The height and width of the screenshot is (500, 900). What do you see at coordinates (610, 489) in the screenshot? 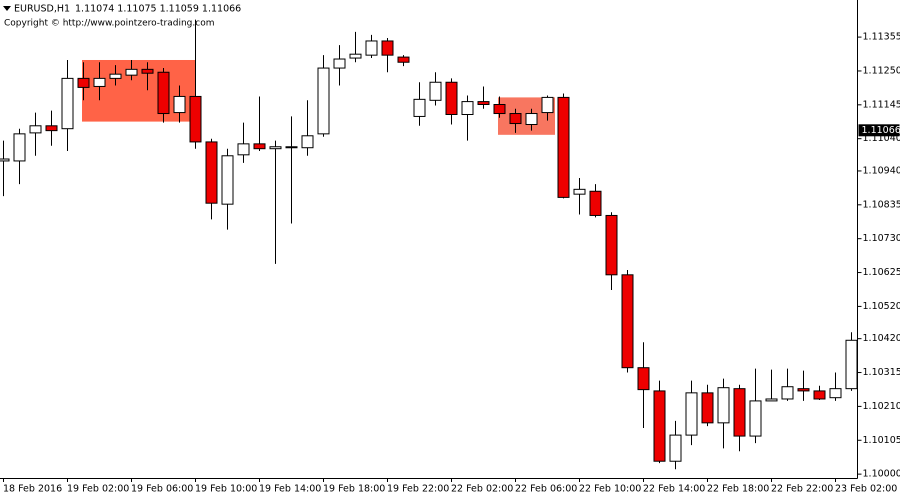
I see `x-tick-label: 22 Feb 10:00` at bounding box center [610, 489].